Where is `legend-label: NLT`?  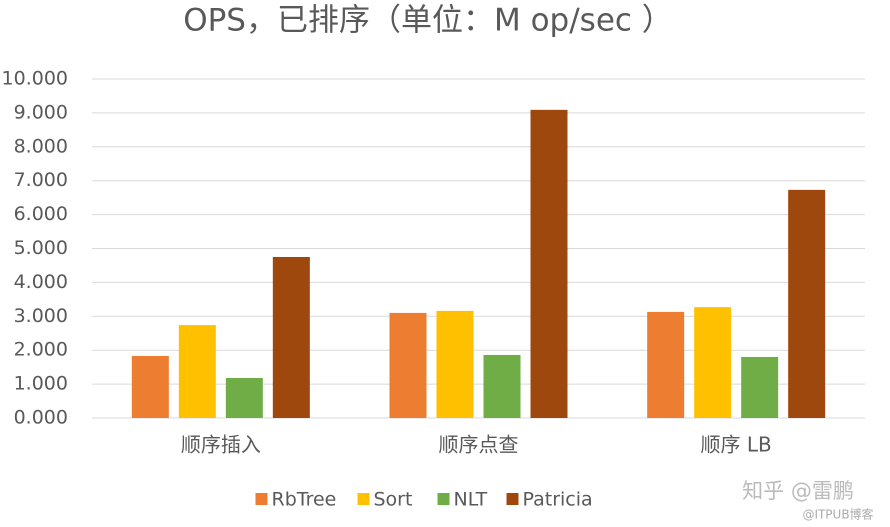 legend-label: NLT is located at coordinates (471, 500).